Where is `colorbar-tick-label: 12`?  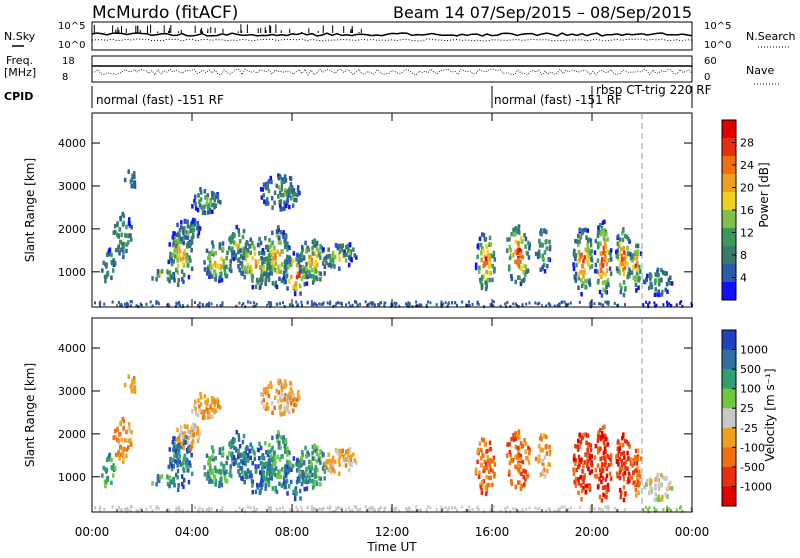
colorbar-tick-label: 12 is located at coordinates (747, 233).